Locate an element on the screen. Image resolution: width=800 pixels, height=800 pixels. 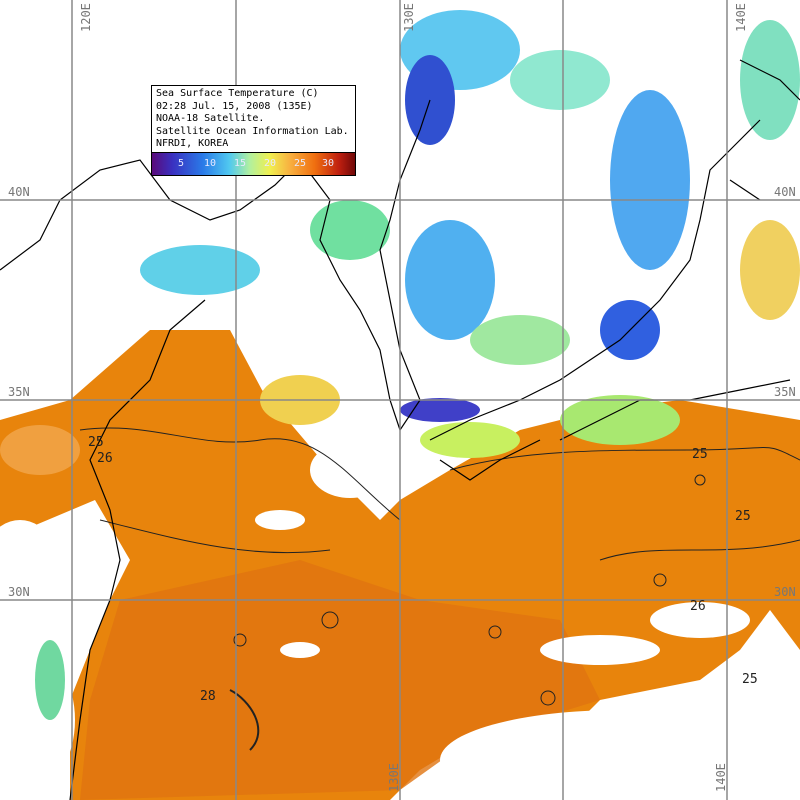
label-35n-left: 35N is located at coordinates (19, 392).